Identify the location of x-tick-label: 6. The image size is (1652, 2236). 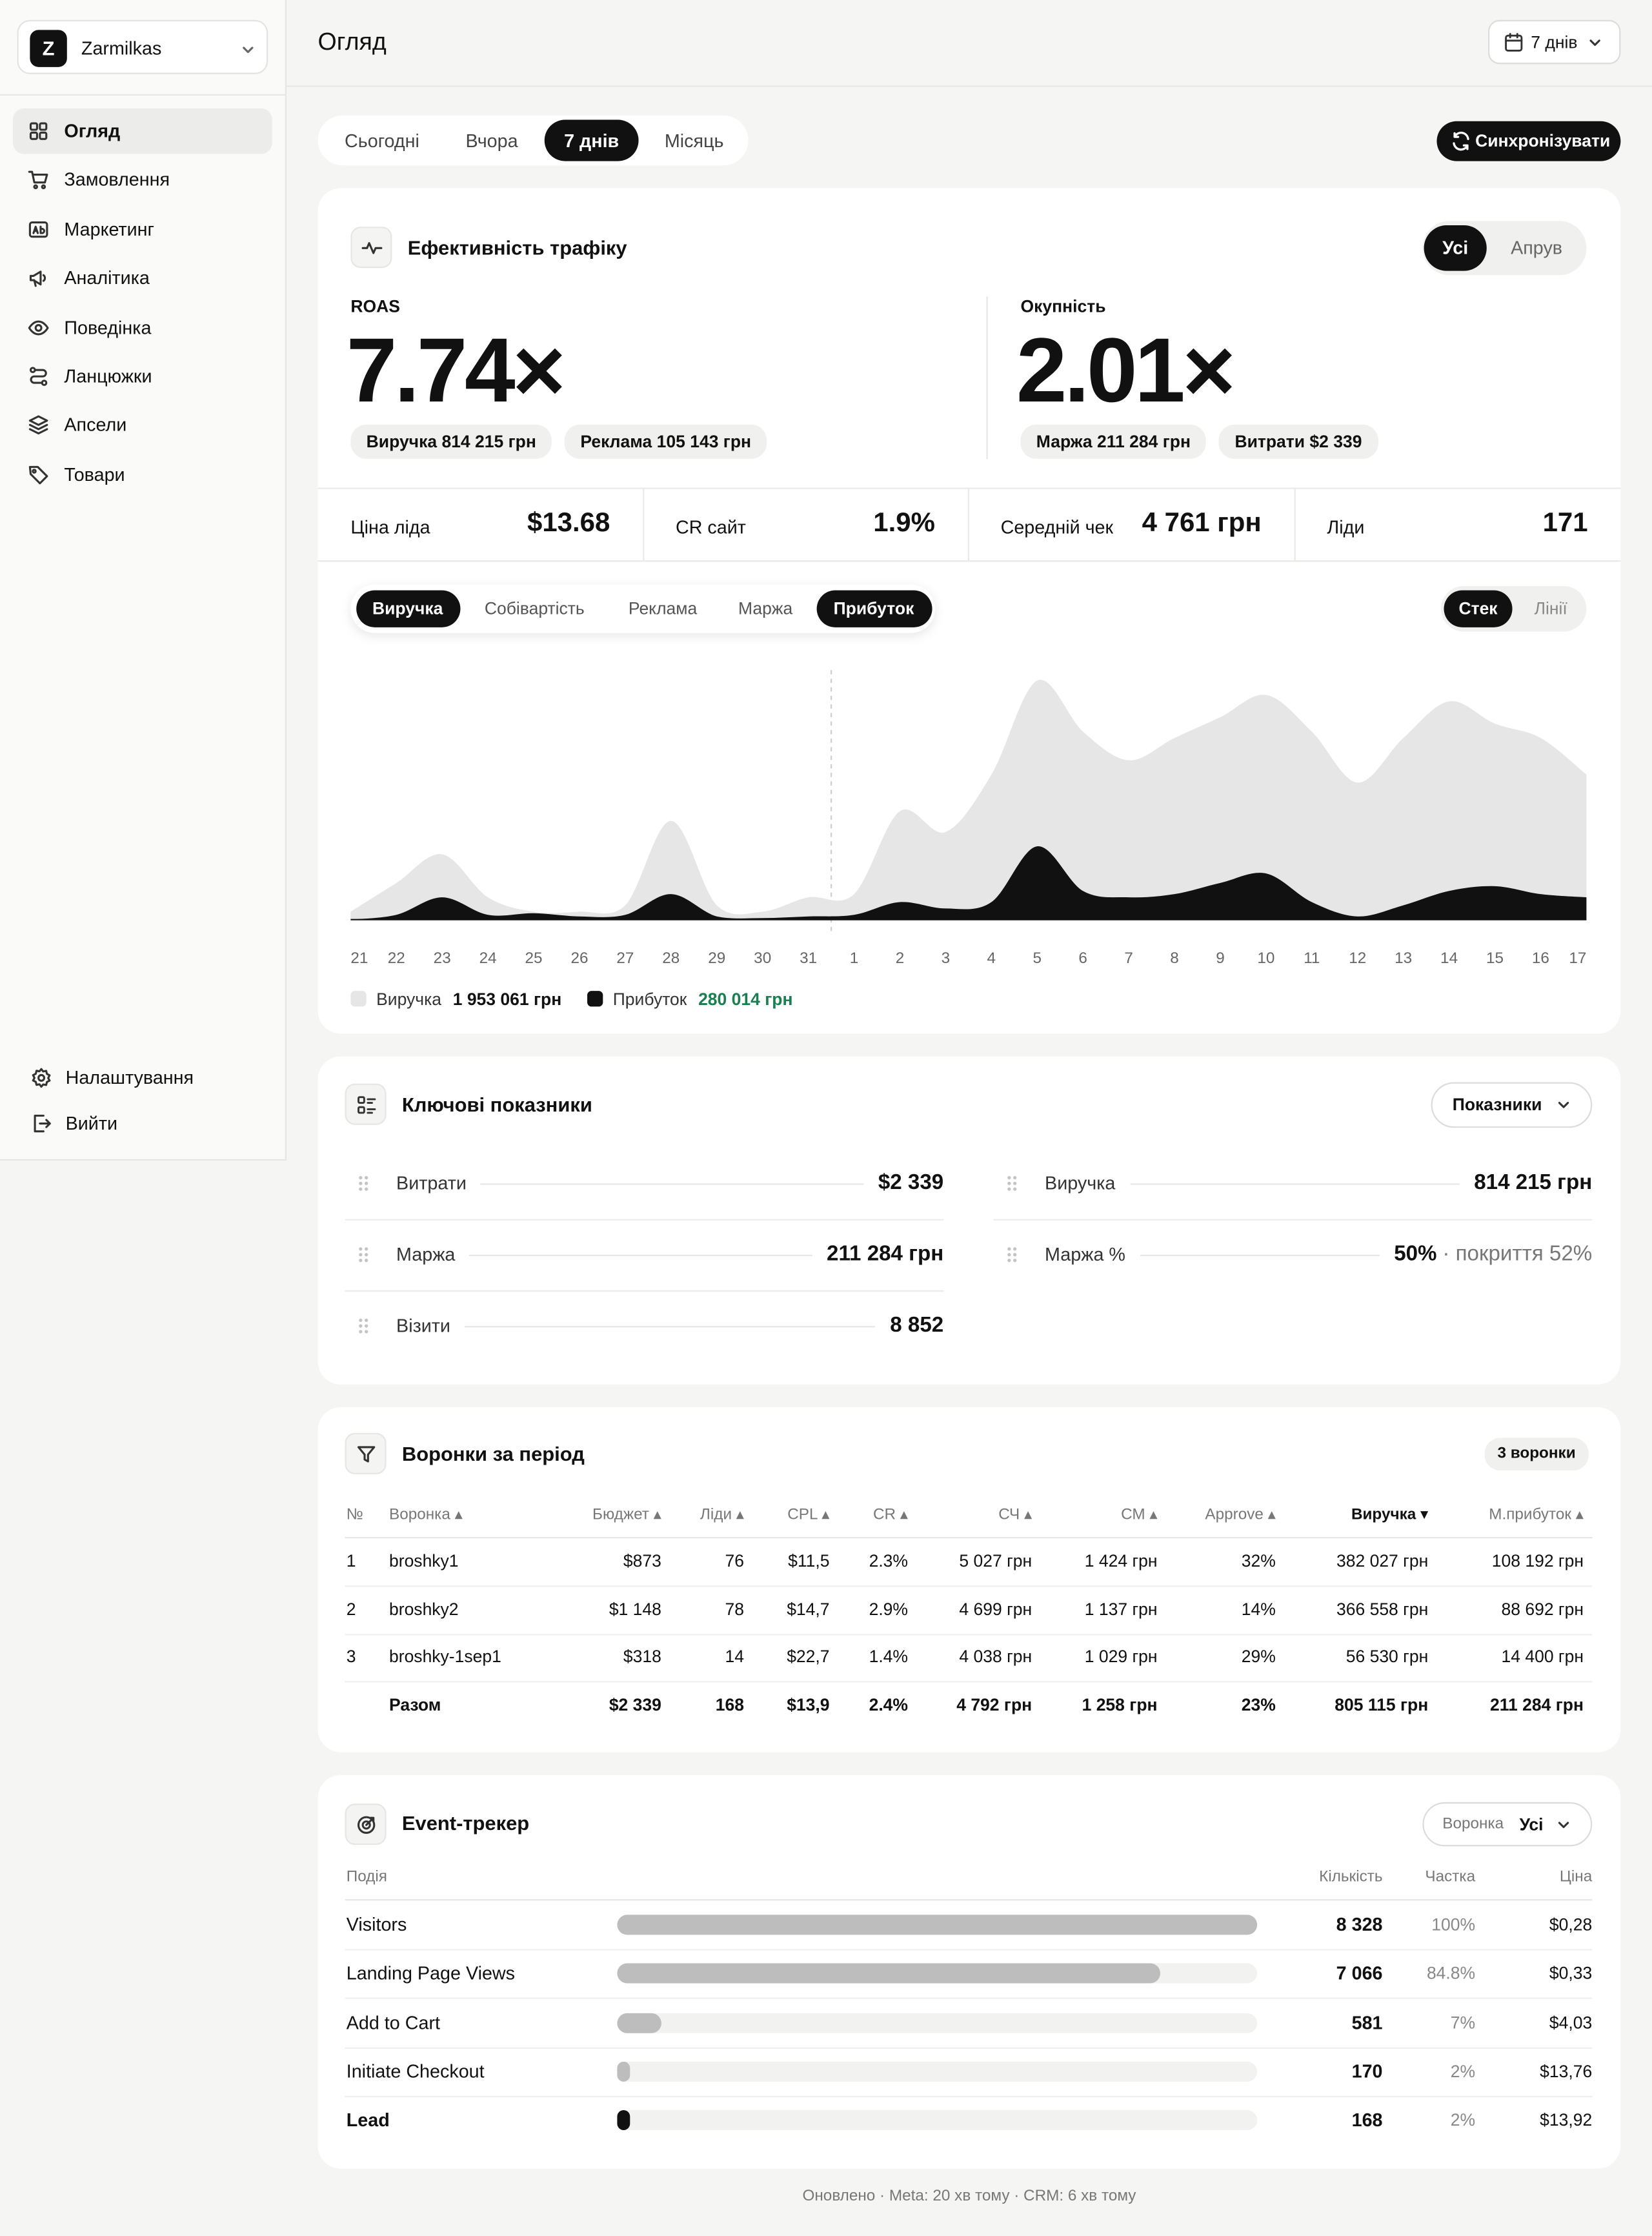
(1082, 959).